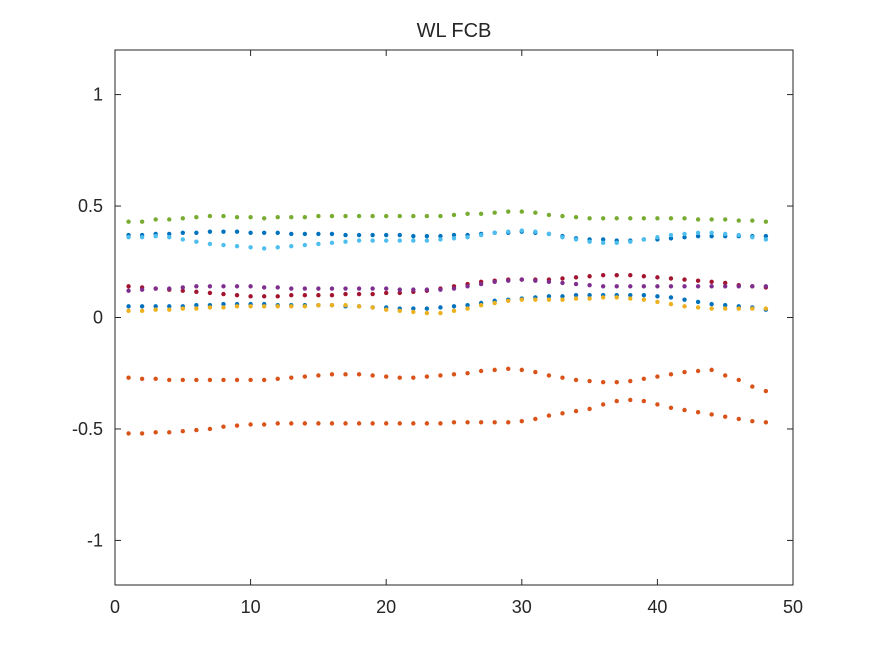 Image resolution: width=875 pixels, height=656 pixels. What do you see at coordinates (87, 429) in the screenshot?
I see `y-tick-label: -0.5` at bounding box center [87, 429].